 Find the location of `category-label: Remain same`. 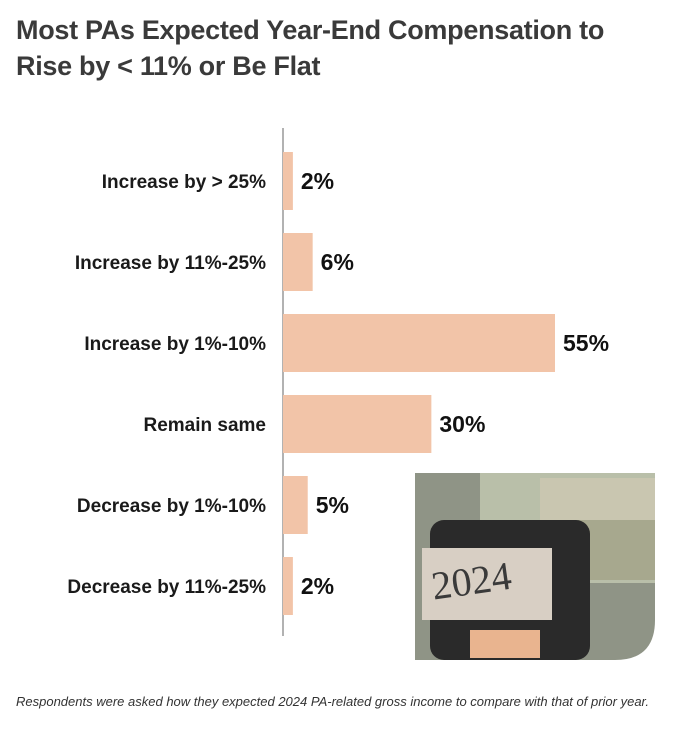

category-label: Remain same is located at coordinates (204, 425).